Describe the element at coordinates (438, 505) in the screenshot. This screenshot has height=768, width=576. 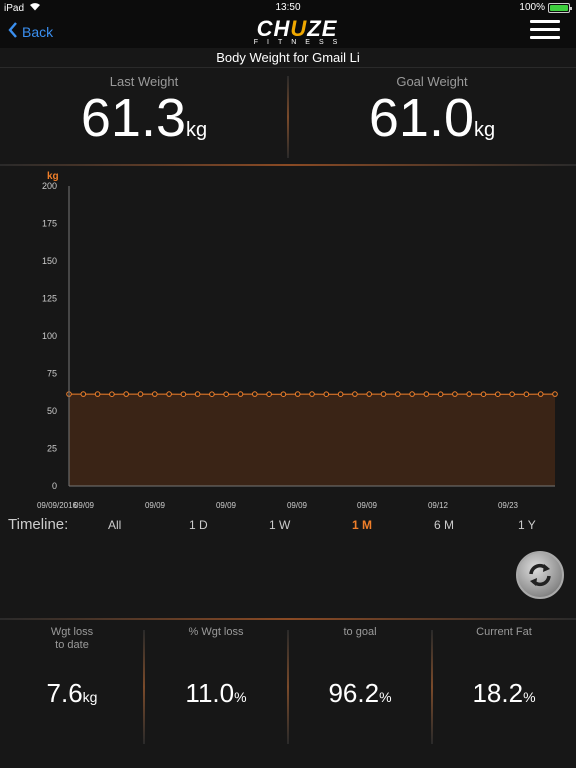
I see `x-tick-label: 09/12` at that location.